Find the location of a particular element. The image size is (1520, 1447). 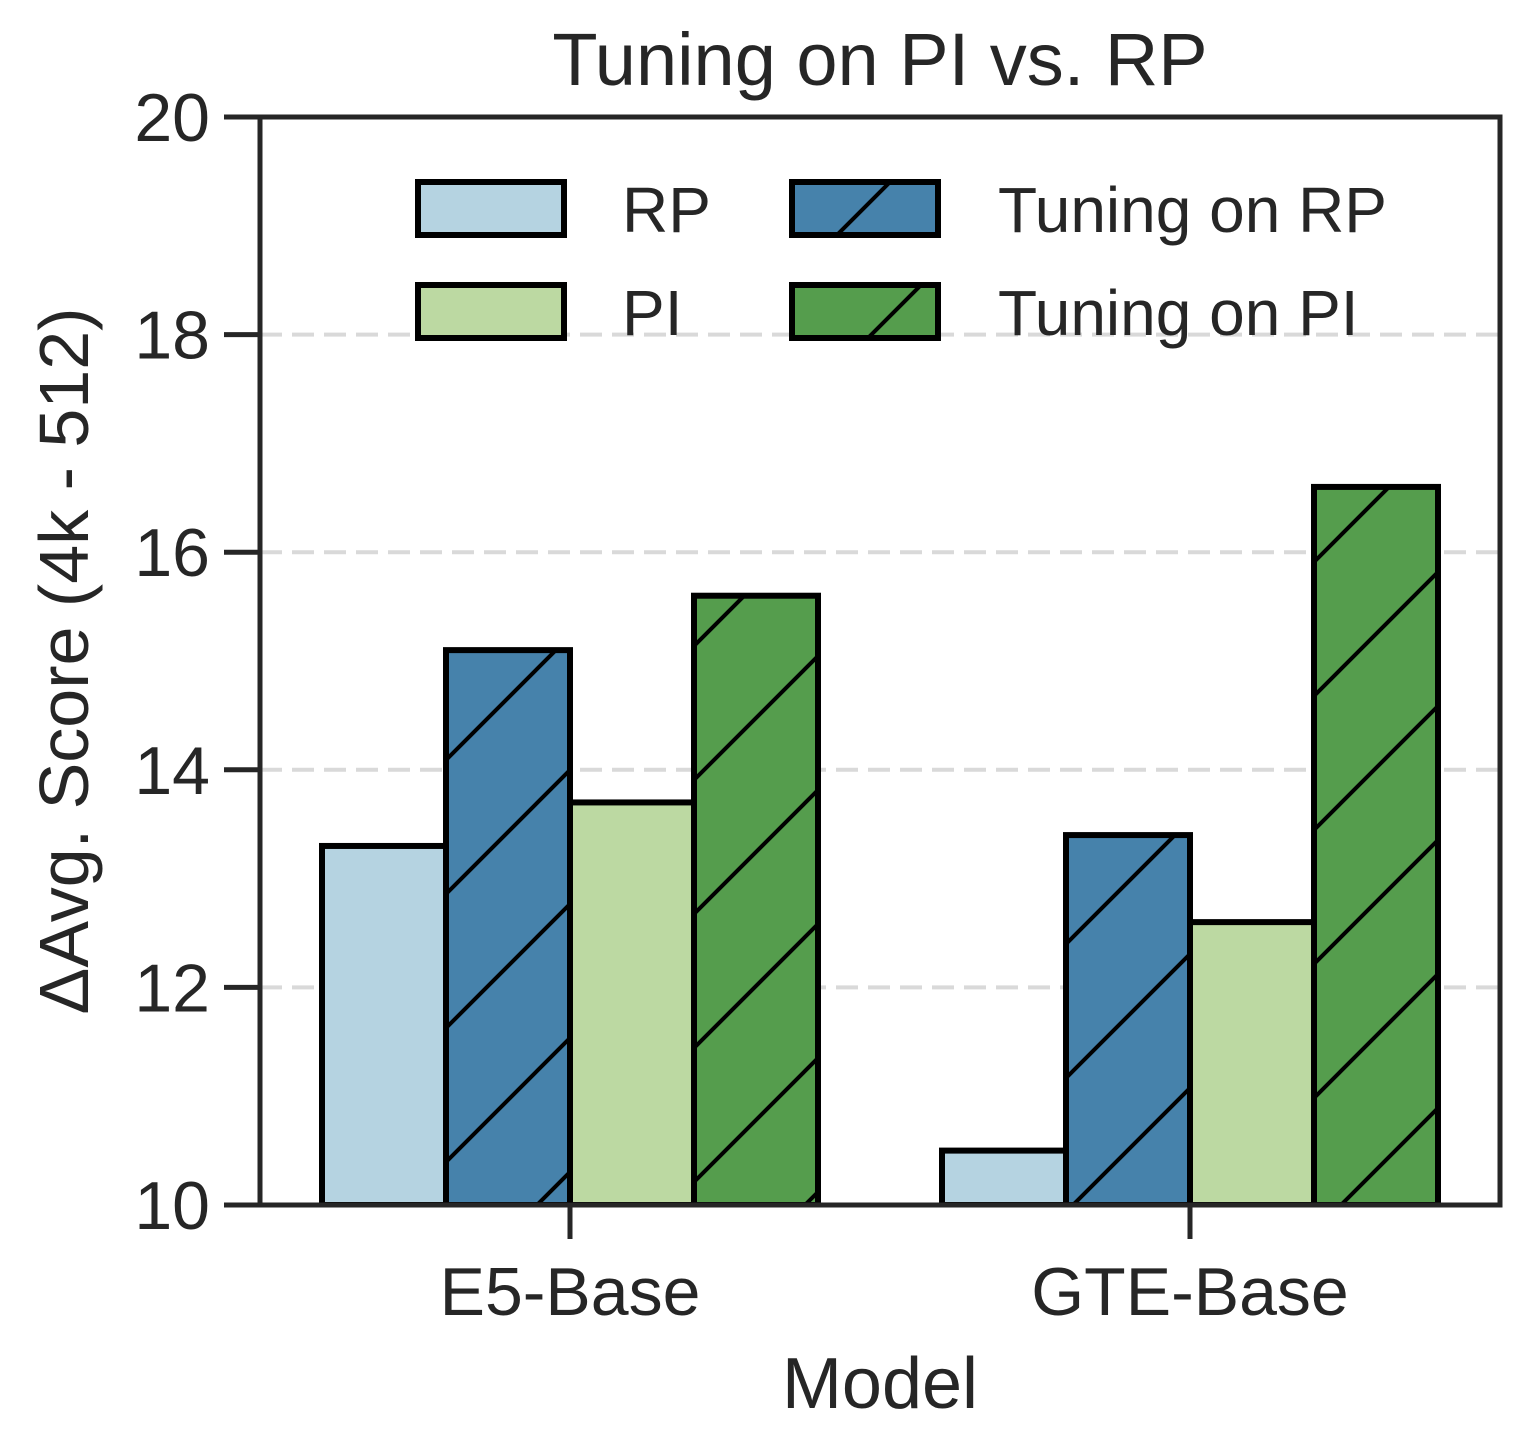

y-tick-label: 18 is located at coordinates (172, 336).